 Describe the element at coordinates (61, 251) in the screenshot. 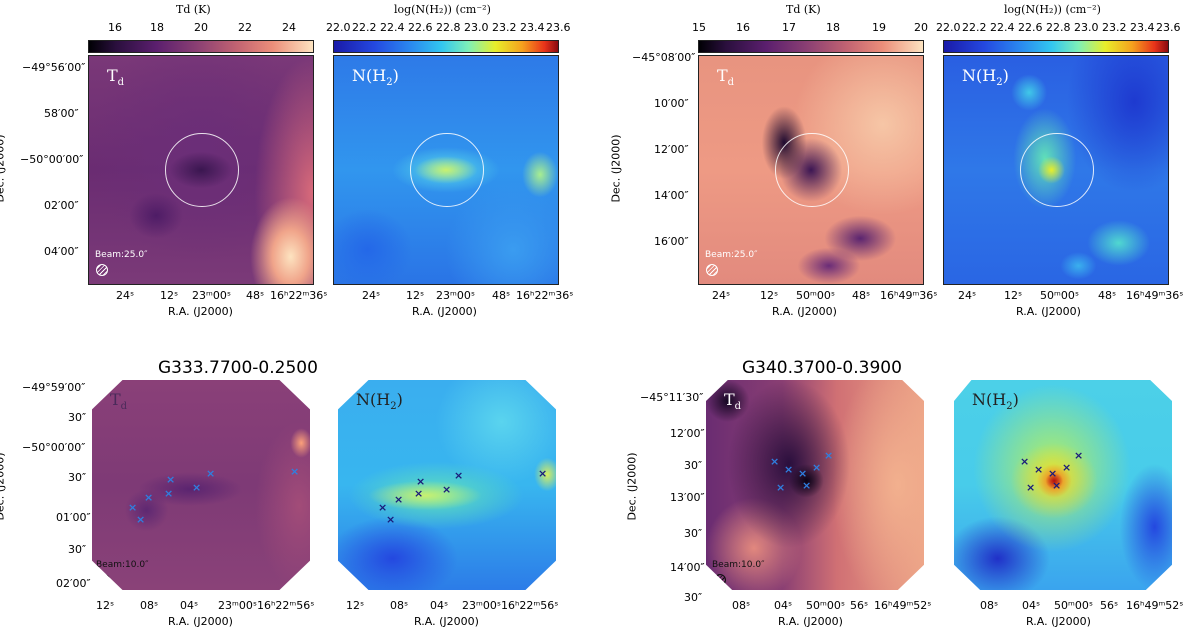

I see `dec-tick: 04′00″` at that location.